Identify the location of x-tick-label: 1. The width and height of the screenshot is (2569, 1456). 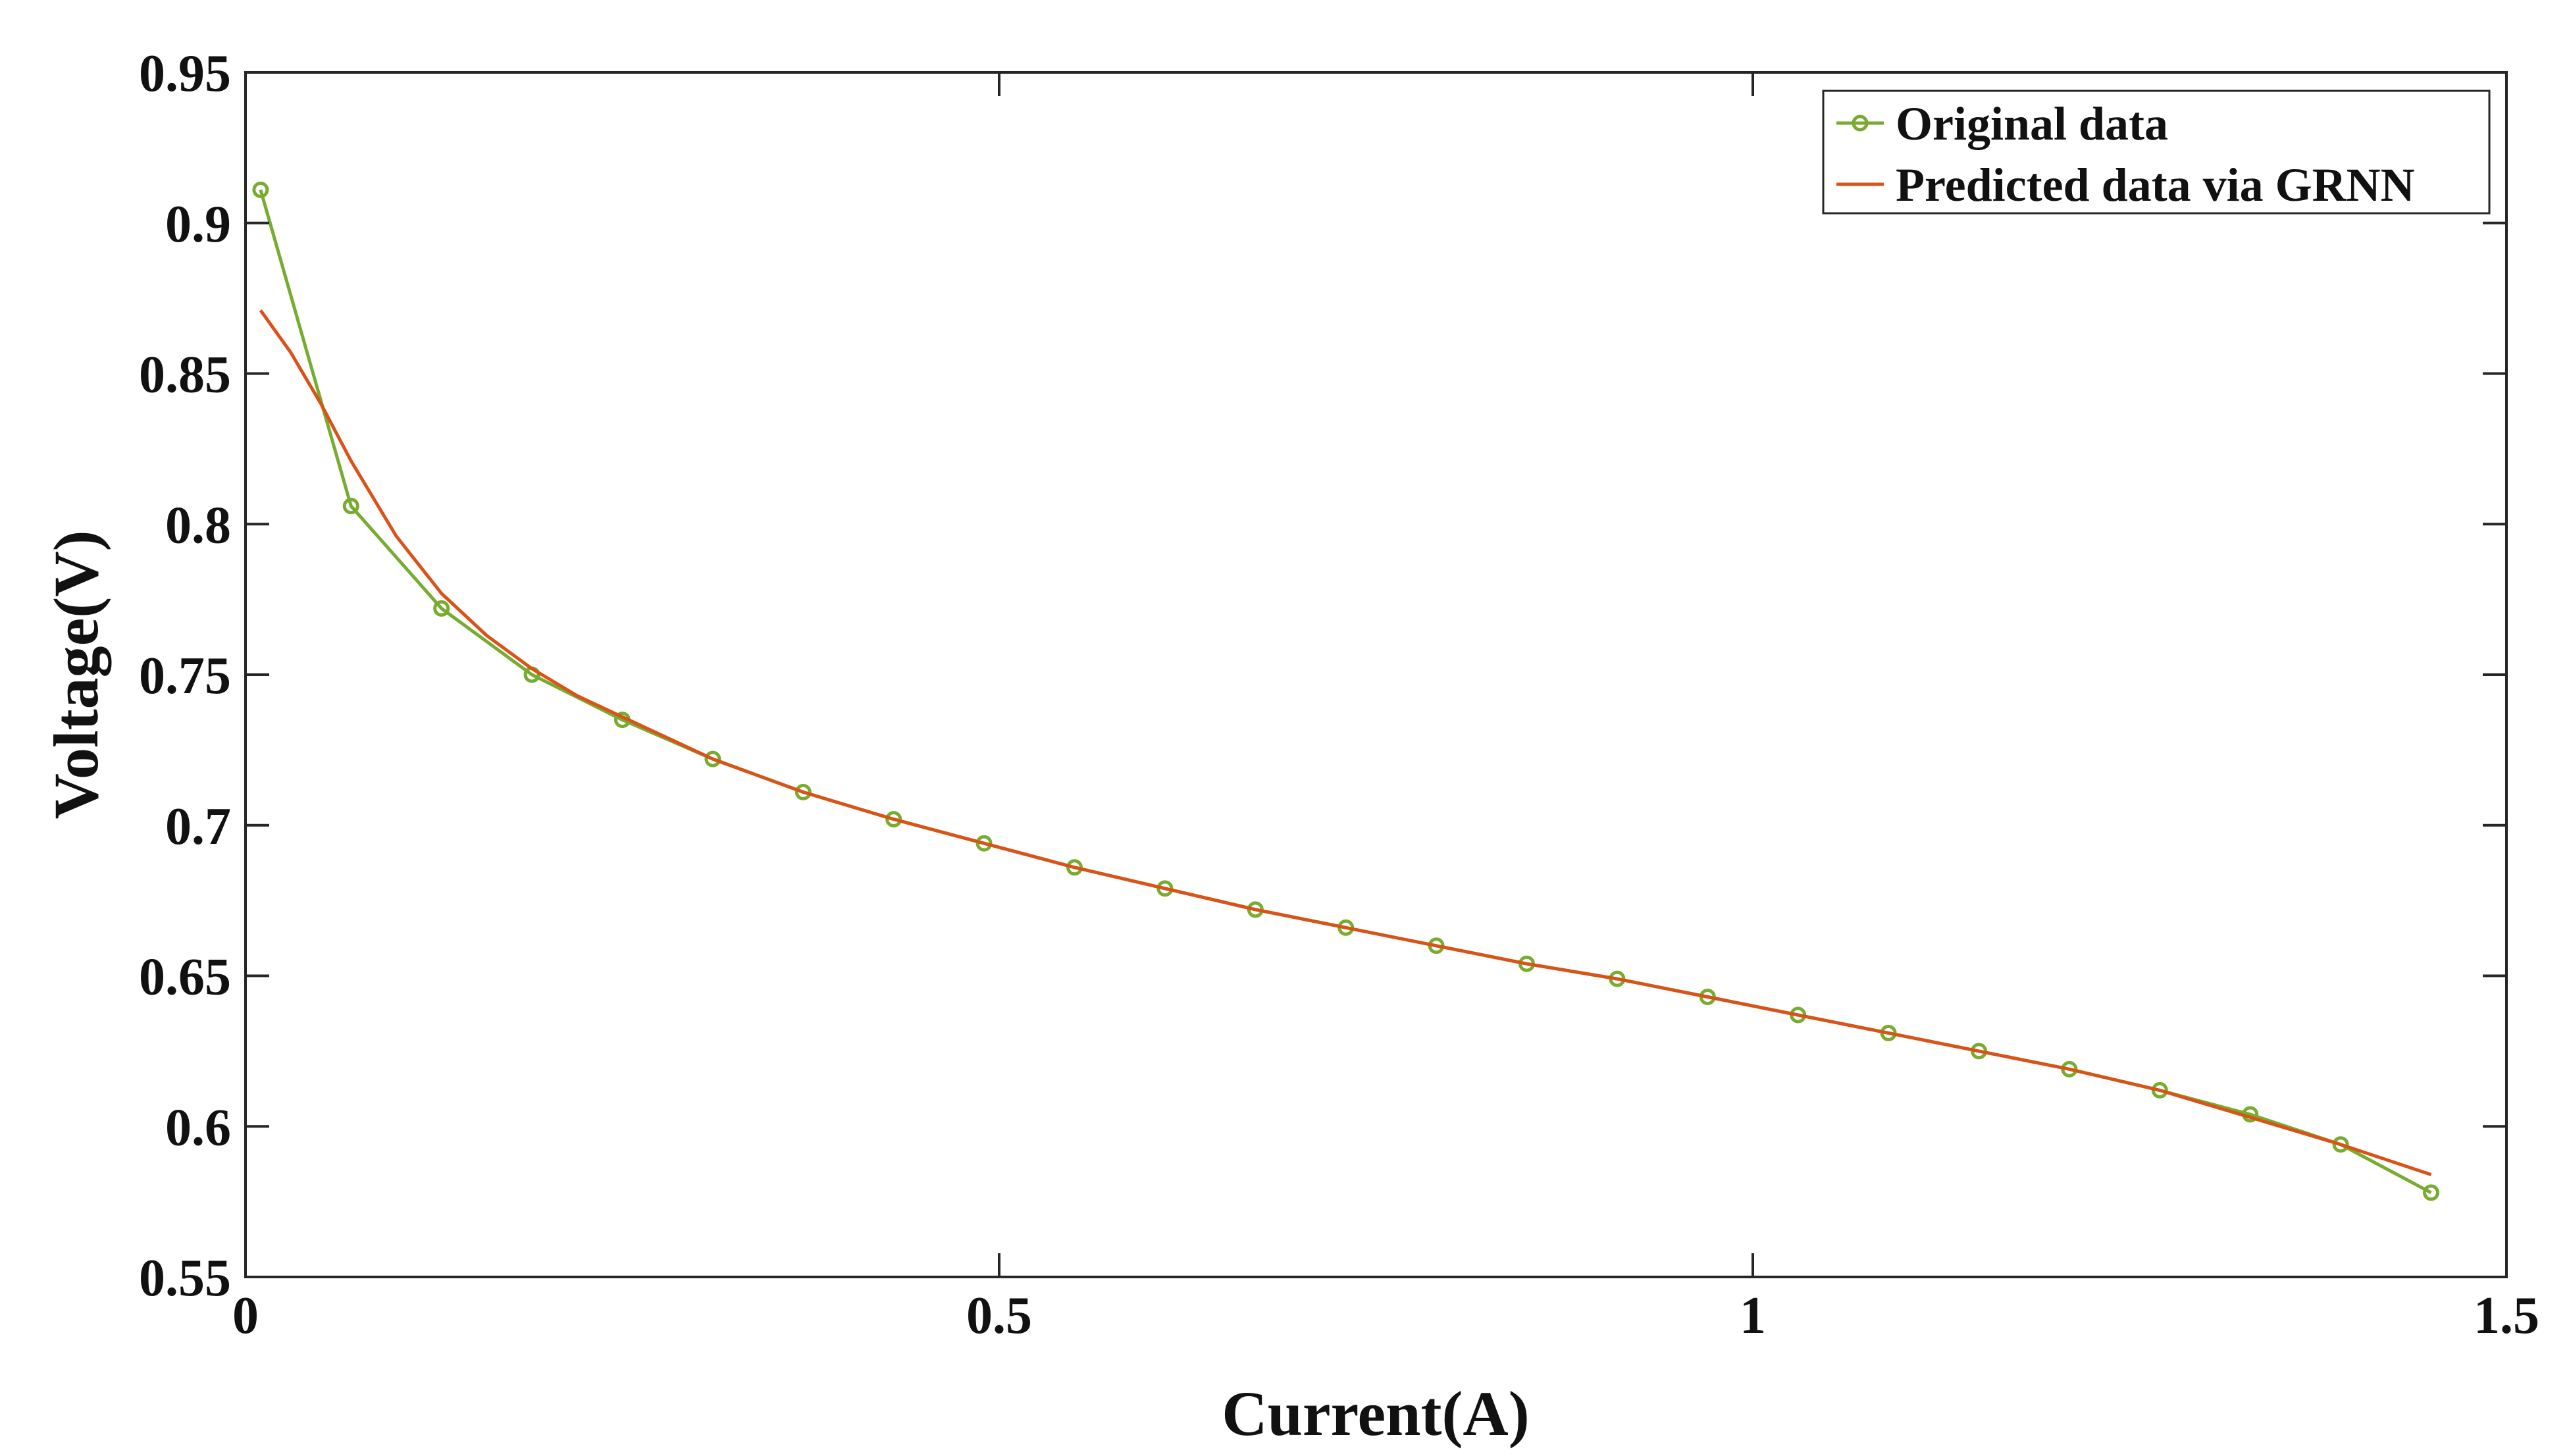
(1753, 1316).